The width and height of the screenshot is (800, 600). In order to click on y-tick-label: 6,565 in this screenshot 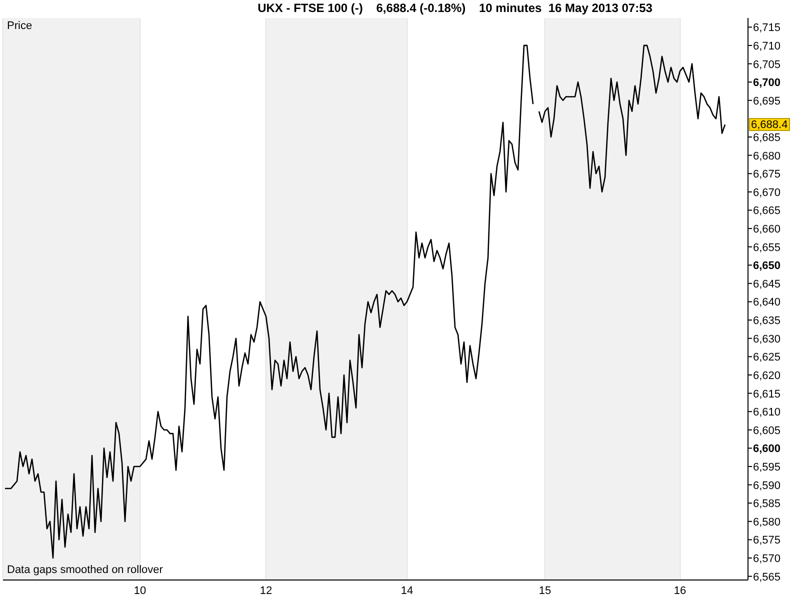, I will do `click(767, 577)`.